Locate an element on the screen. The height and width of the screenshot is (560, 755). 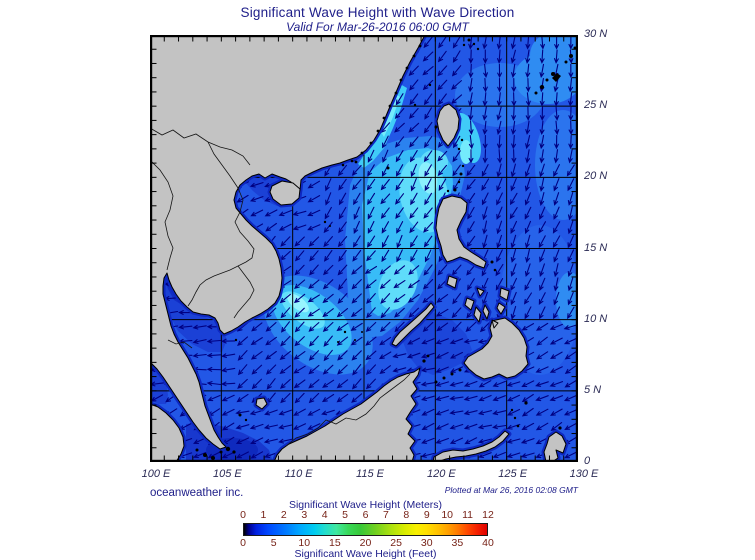
meters-scale-number: 12 is located at coordinates (488, 515).